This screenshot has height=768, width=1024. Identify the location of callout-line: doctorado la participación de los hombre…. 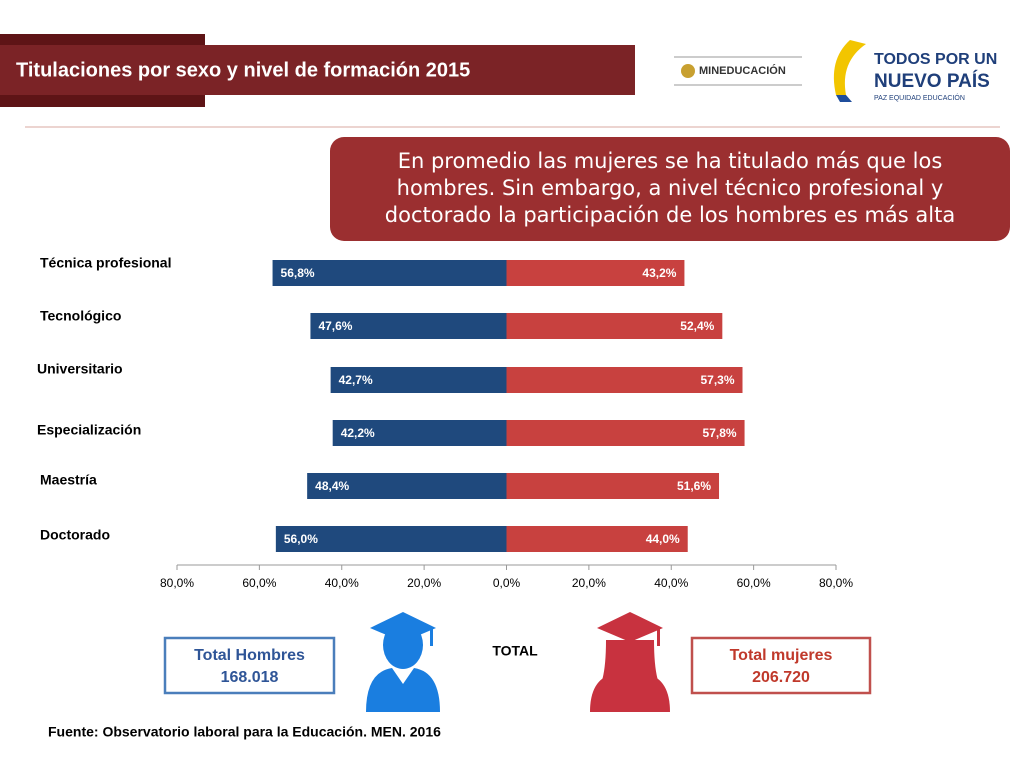
(670, 215).